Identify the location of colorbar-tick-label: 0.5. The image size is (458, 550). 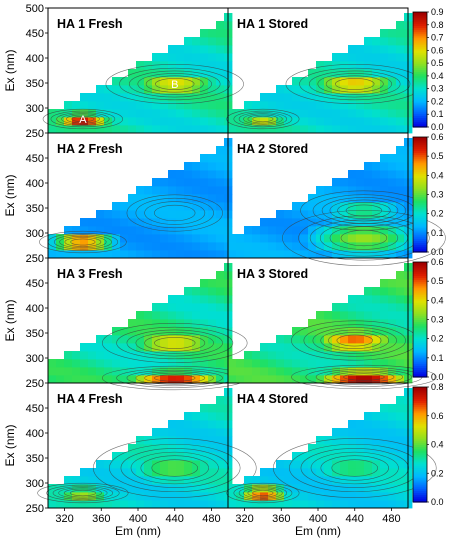
(437, 281).